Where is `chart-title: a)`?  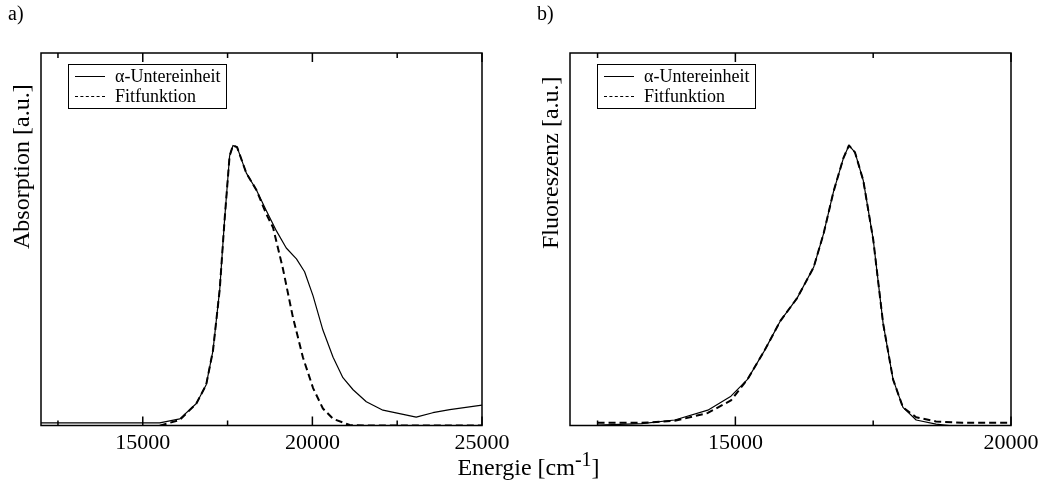
chart-title: a) is located at coordinates (16, 13).